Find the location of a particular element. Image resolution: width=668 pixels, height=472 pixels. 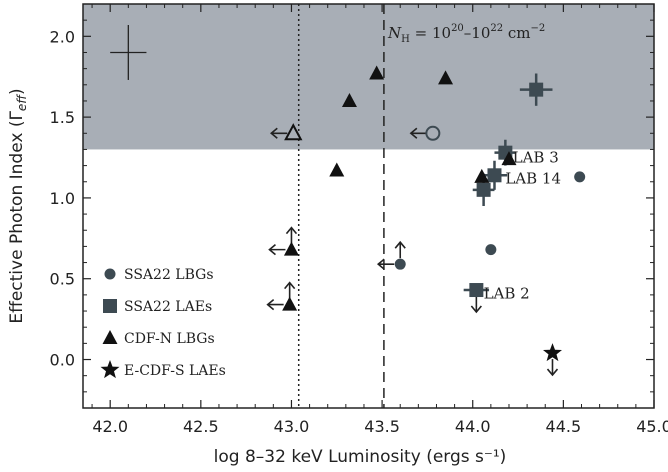

point-label: LAB 3 is located at coordinates (536, 158).